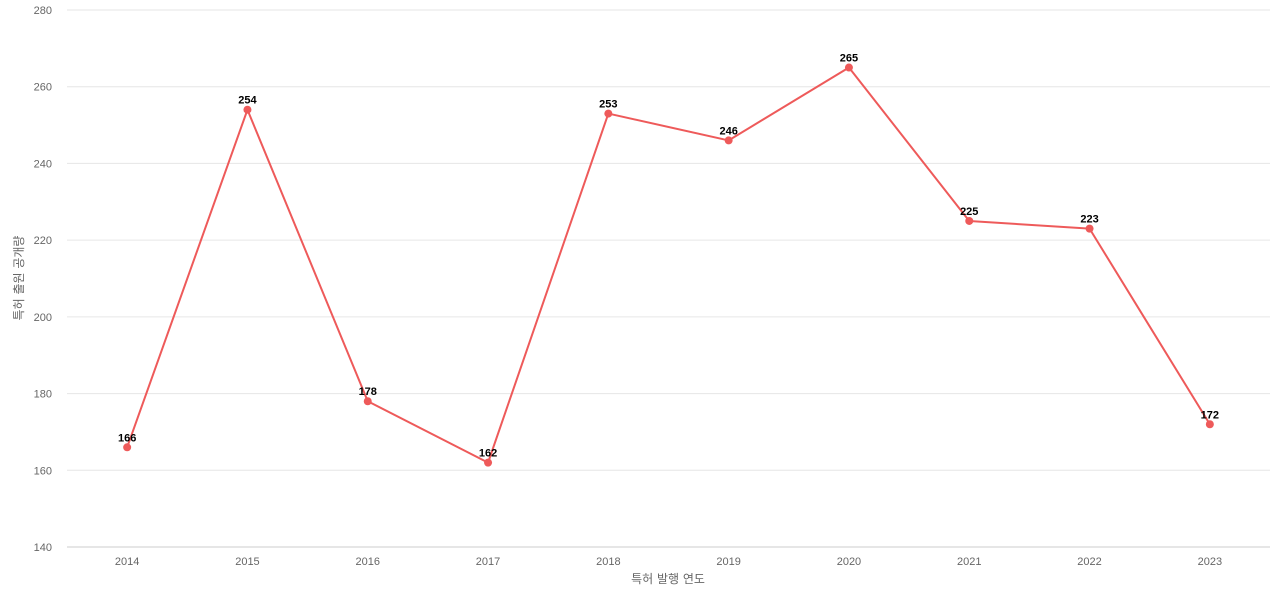 The height and width of the screenshot is (600, 1280). What do you see at coordinates (368, 562) in the screenshot?
I see `x-tick-label: 2016` at bounding box center [368, 562].